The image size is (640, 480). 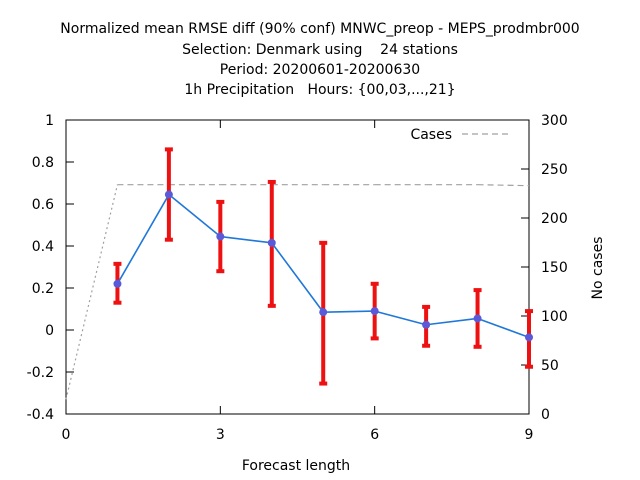 What do you see at coordinates (66, 435) in the screenshot?
I see `x-tick-label: 0` at bounding box center [66, 435].